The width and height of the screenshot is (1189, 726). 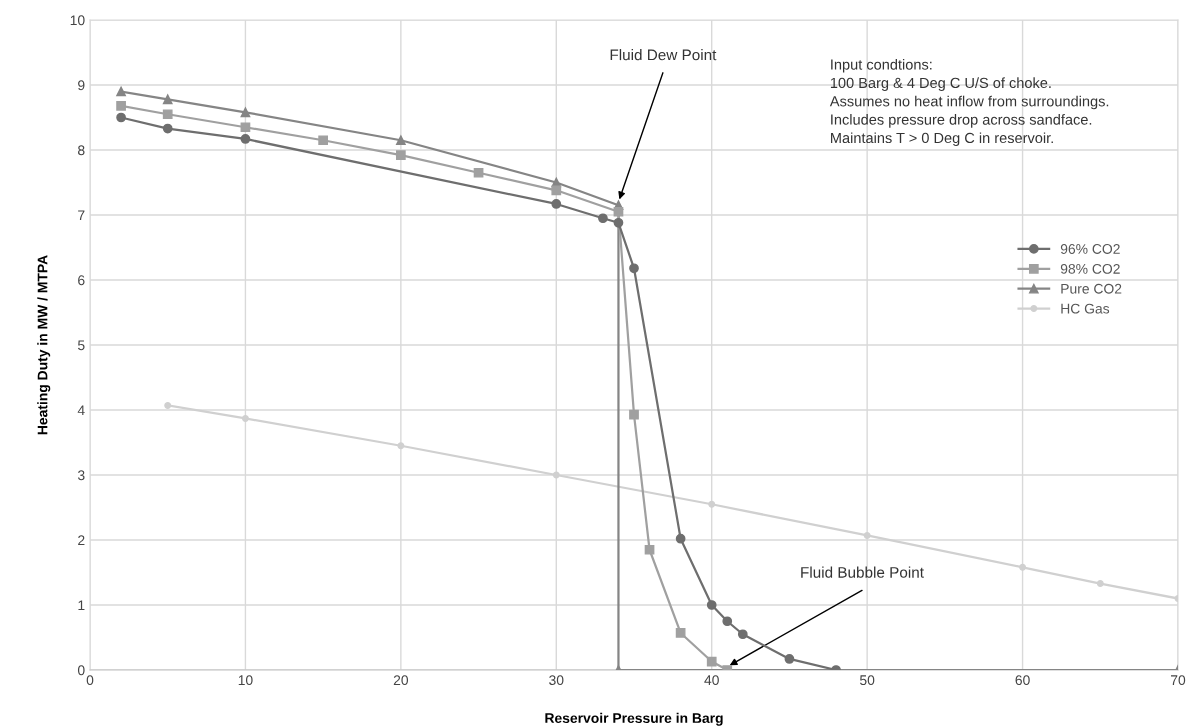 What do you see at coordinates (44, 345) in the screenshot?
I see `y-axis-title: Heating Duty in MW / MTPA` at bounding box center [44, 345].